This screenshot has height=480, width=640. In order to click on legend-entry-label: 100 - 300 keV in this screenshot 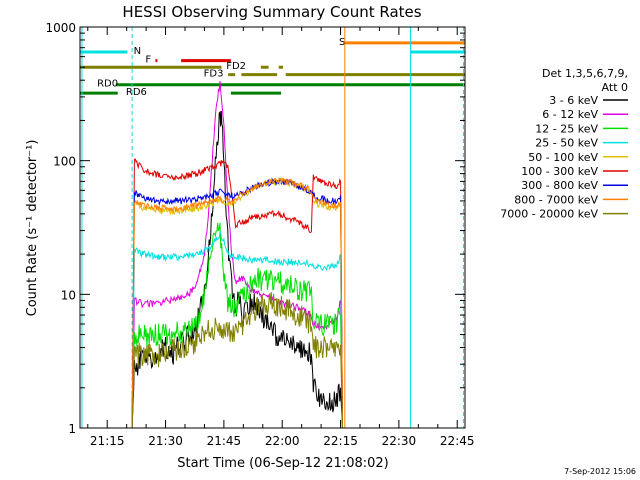, I will do `click(559, 171)`.